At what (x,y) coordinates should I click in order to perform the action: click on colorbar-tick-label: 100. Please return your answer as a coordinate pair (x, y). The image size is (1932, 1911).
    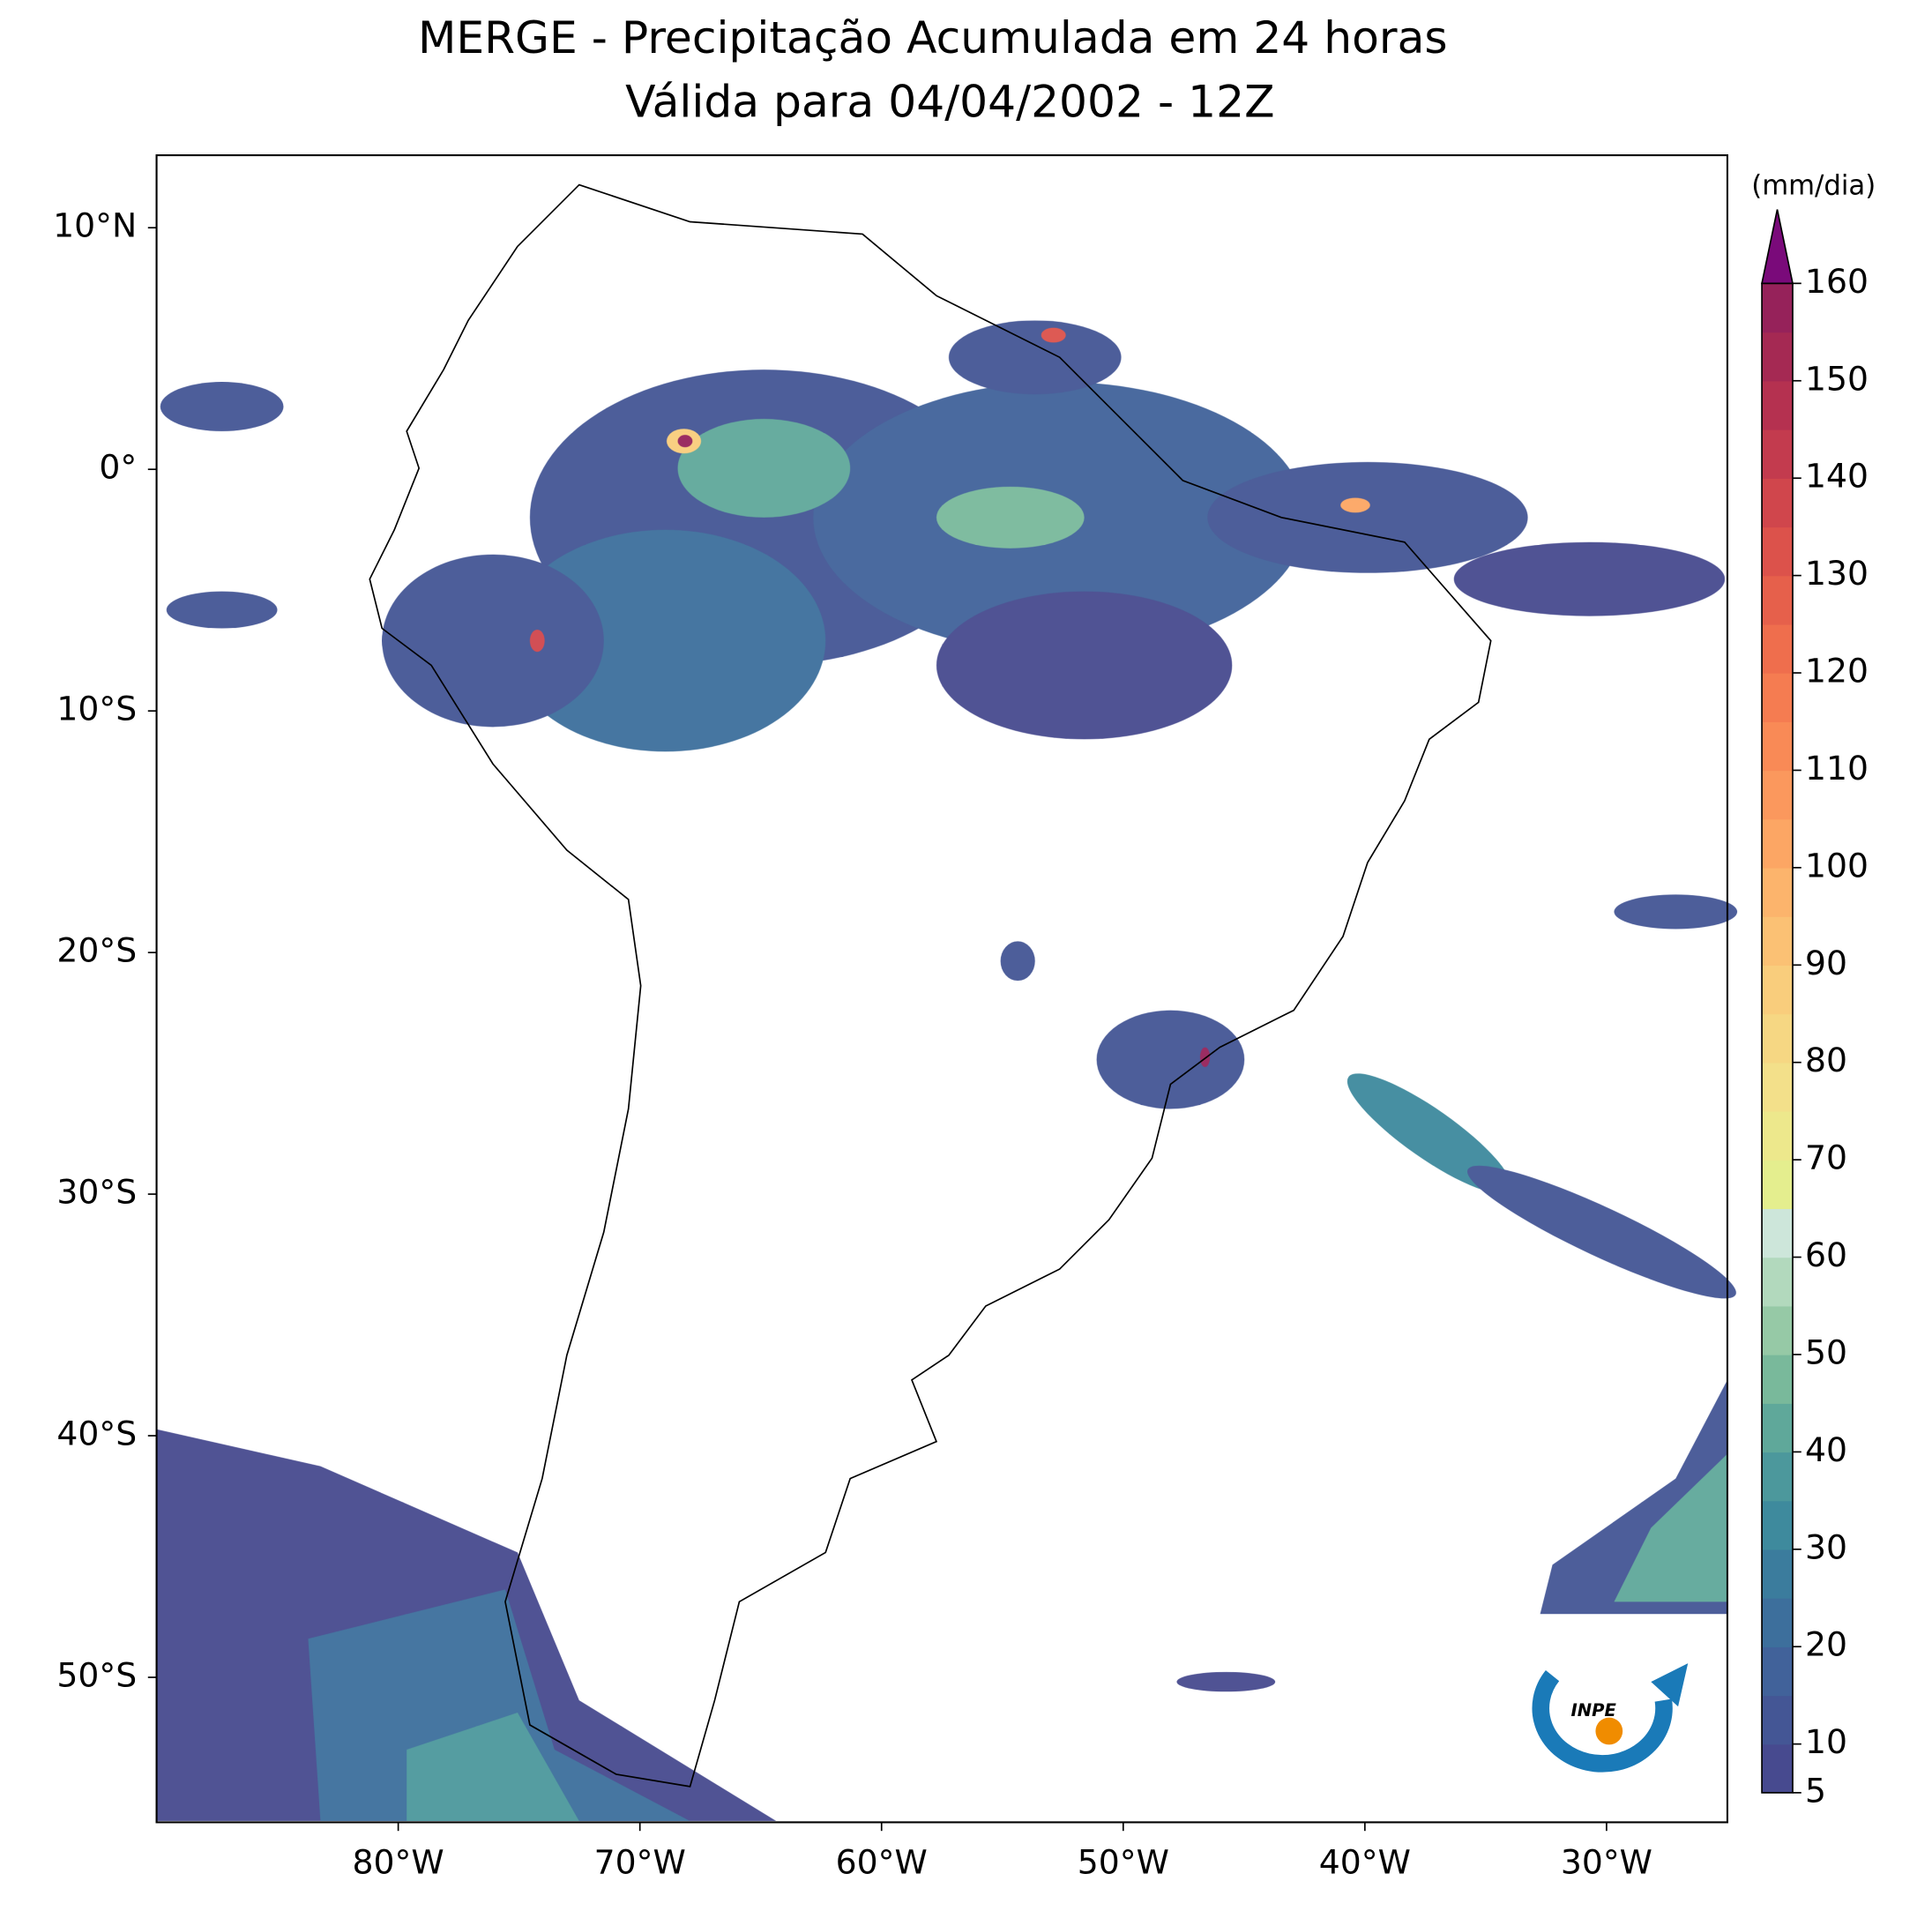
    Looking at the image, I should click on (1837, 866).